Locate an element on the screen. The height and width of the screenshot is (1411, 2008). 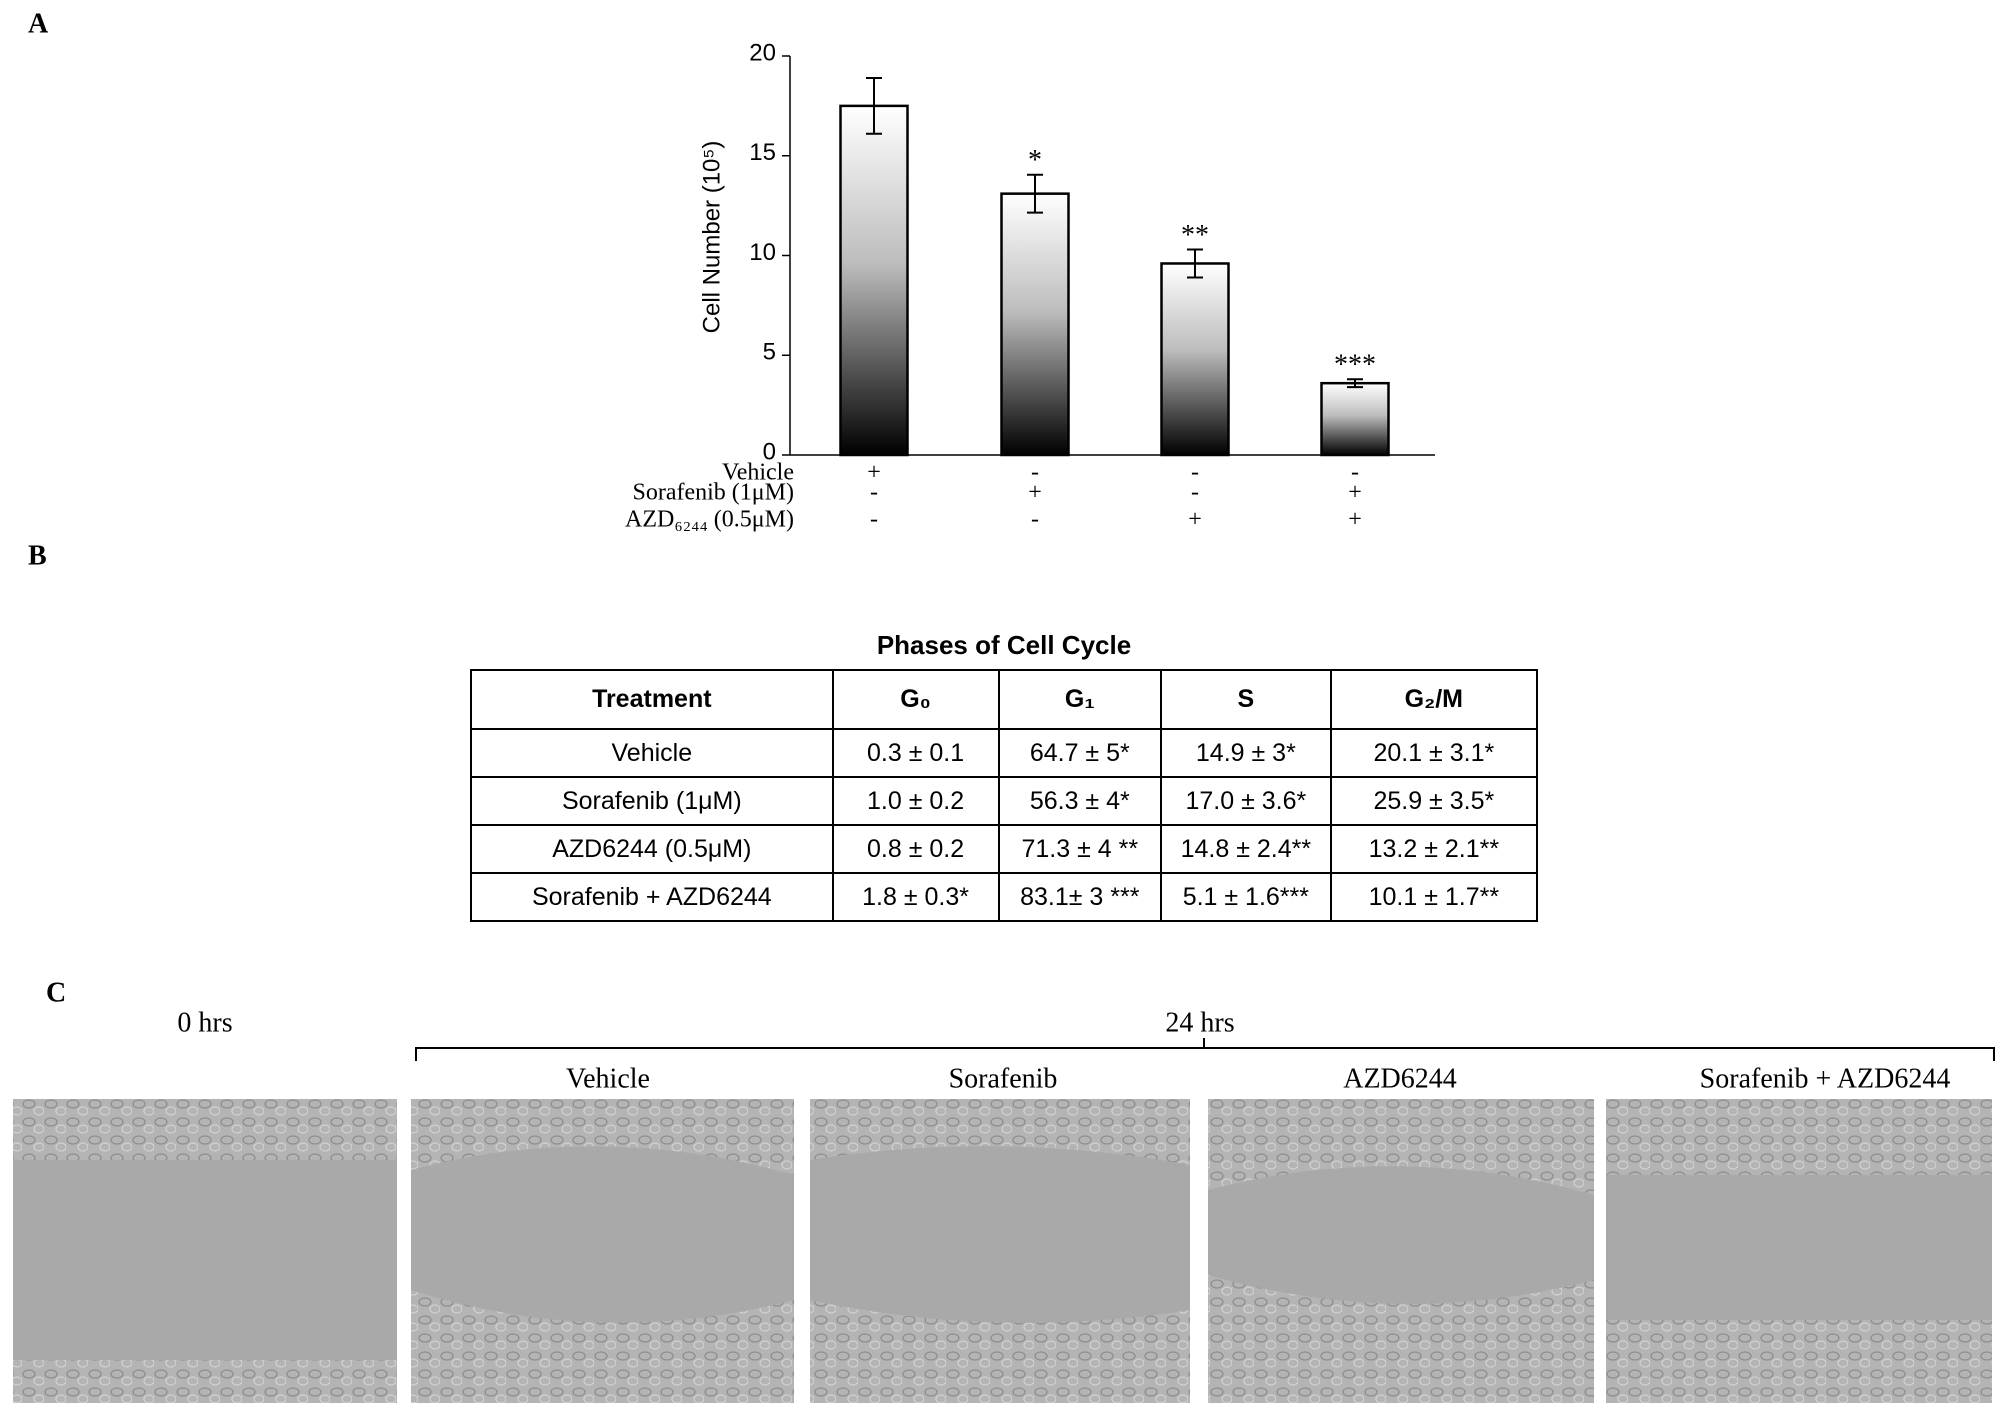
table-cell: 71.3 ± 4 ** is located at coordinates (1080, 849).